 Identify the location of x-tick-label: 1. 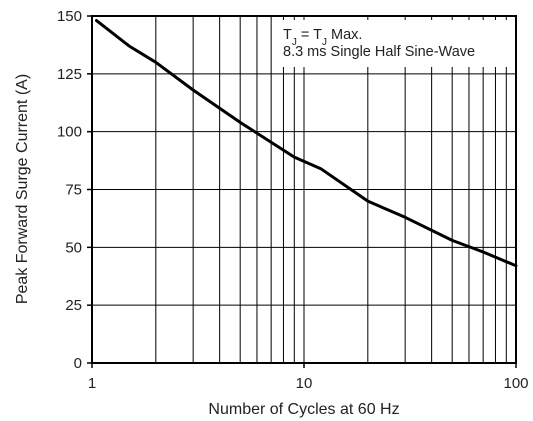
(92, 383).